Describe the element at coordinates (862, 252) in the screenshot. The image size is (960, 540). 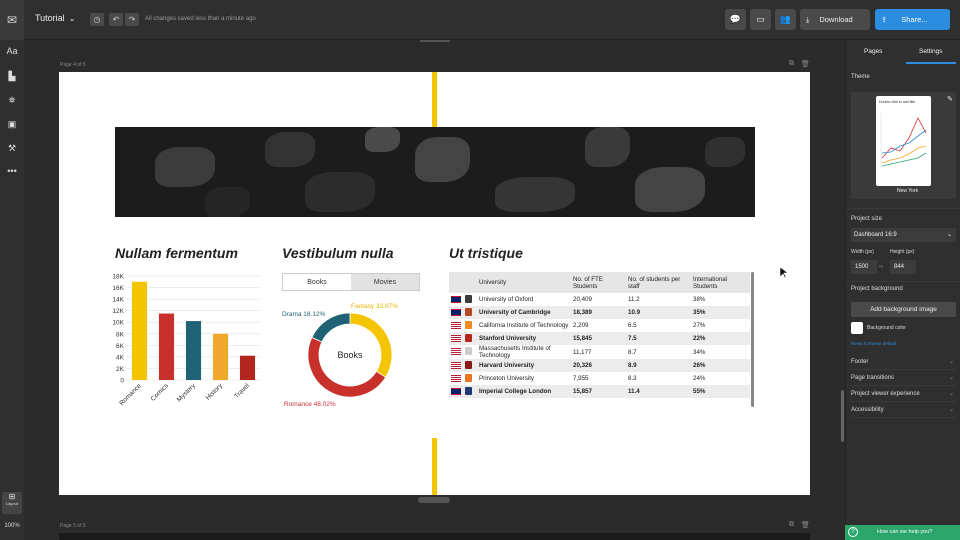
I see `width-label: Width (px)` at that location.